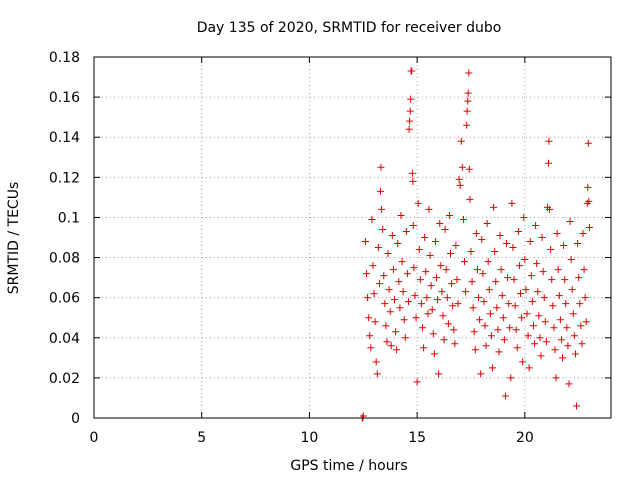 Image resolution: width=640 pixels, height=480 pixels. What do you see at coordinates (64, 299) in the screenshot?
I see `y-tick-label: 0.06` at bounding box center [64, 299].